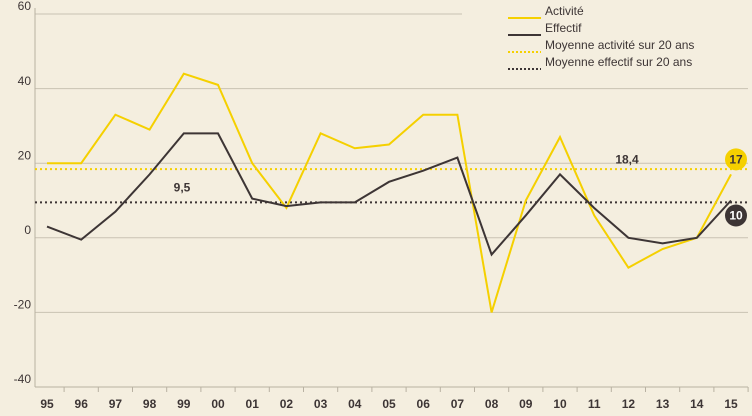  What do you see at coordinates (321, 404) in the screenshot?
I see `x-tick-label: 03` at bounding box center [321, 404].